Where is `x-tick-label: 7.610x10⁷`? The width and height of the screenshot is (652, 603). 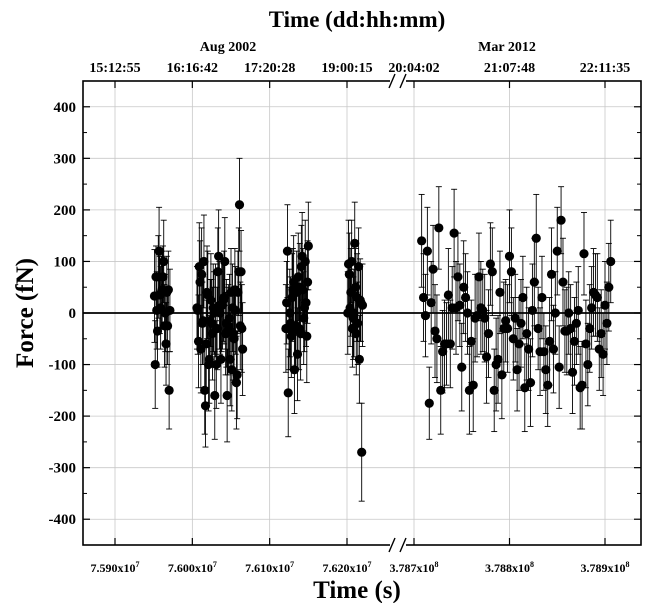 x-tick-label: 7.610x10⁷ is located at coordinates (269, 567).